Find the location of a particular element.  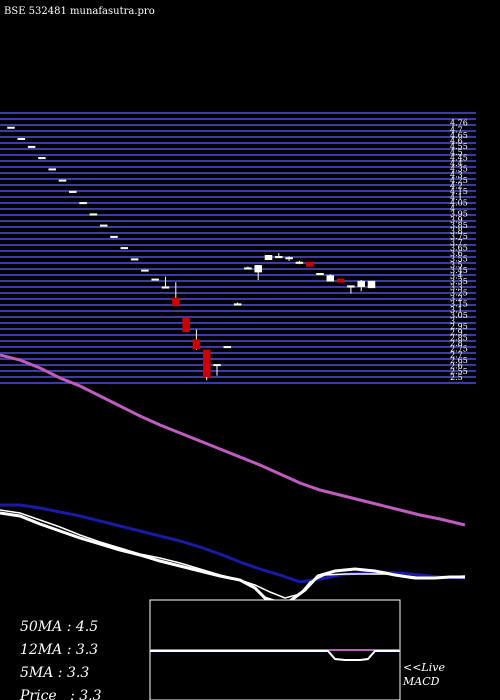

price-tick-label: 3.9 is located at coordinates (456, 219).